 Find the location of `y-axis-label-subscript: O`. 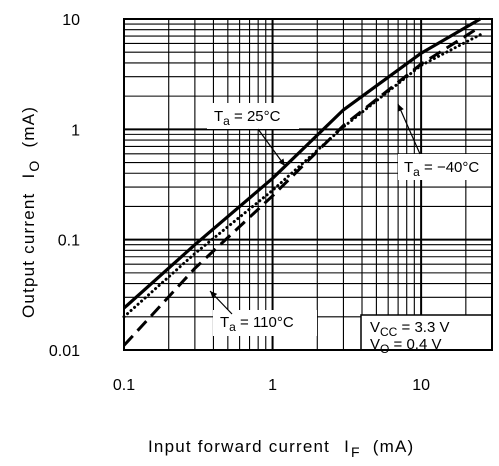

y-axis-label-subscript: O is located at coordinates (34, 166).